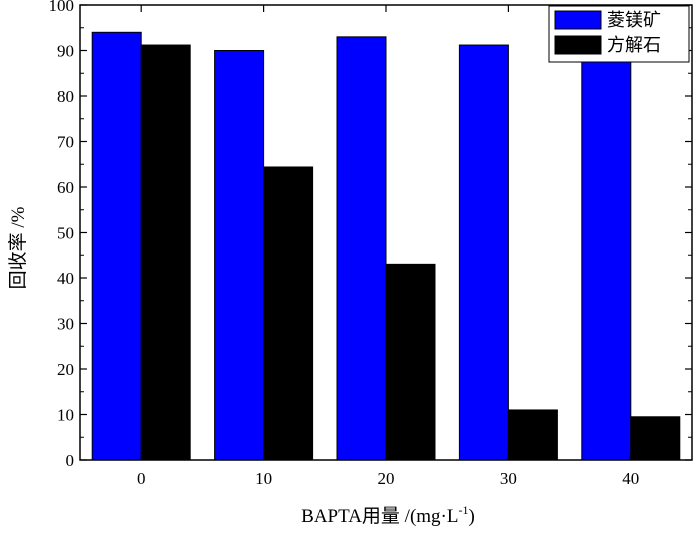 This screenshot has height=535, width=700. Describe the element at coordinates (141, 478) in the screenshot. I see `x-tick-label: 0` at that location.